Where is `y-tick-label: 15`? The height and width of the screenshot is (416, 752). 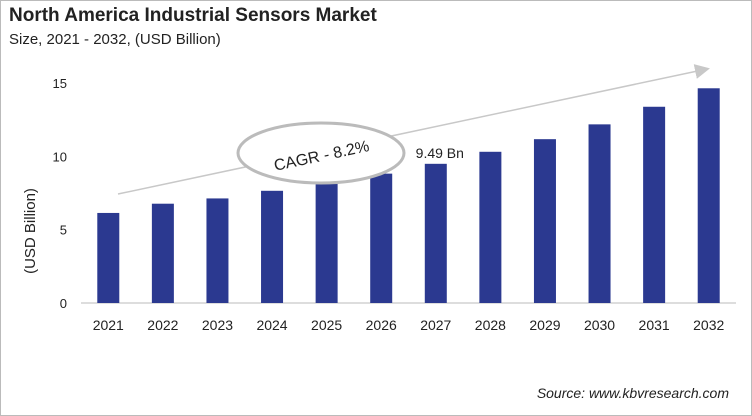 y-tick-label: 15 is located at coordinates (60, 83).